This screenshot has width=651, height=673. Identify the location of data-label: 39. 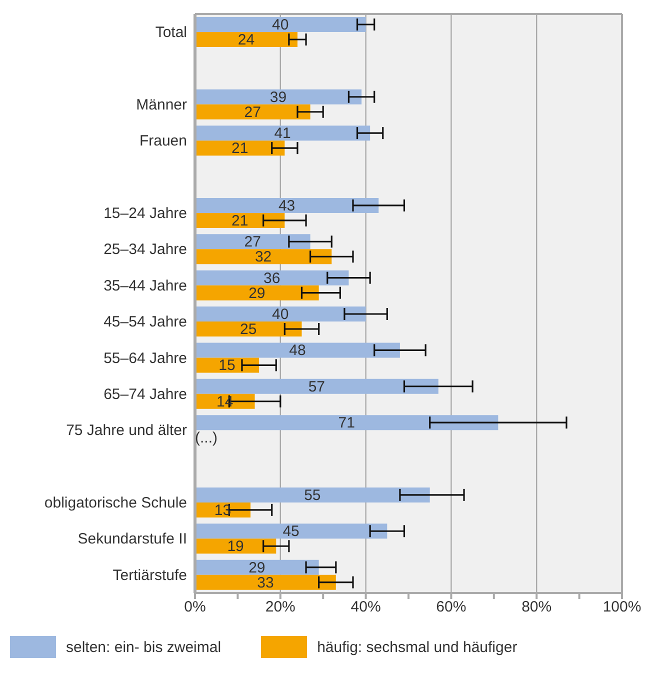
(278, 97).